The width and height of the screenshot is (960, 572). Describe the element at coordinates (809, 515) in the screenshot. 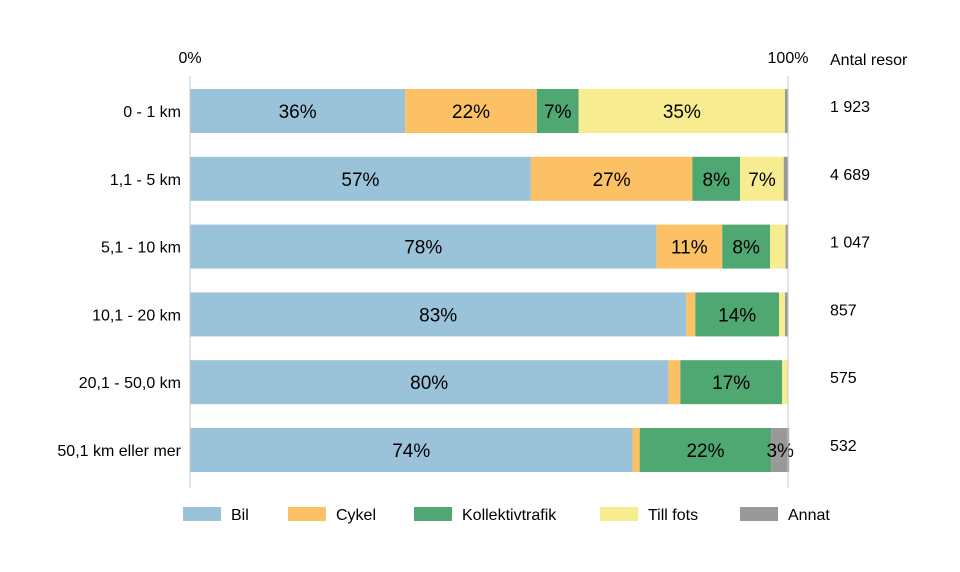

I see `legend-label: Annat` at that location.